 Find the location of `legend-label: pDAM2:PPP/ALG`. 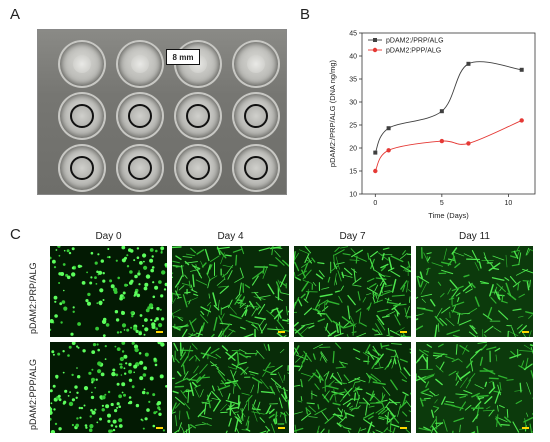

legend-label: pDAM2:PPP/ALG is located at coordinates (413, 51).